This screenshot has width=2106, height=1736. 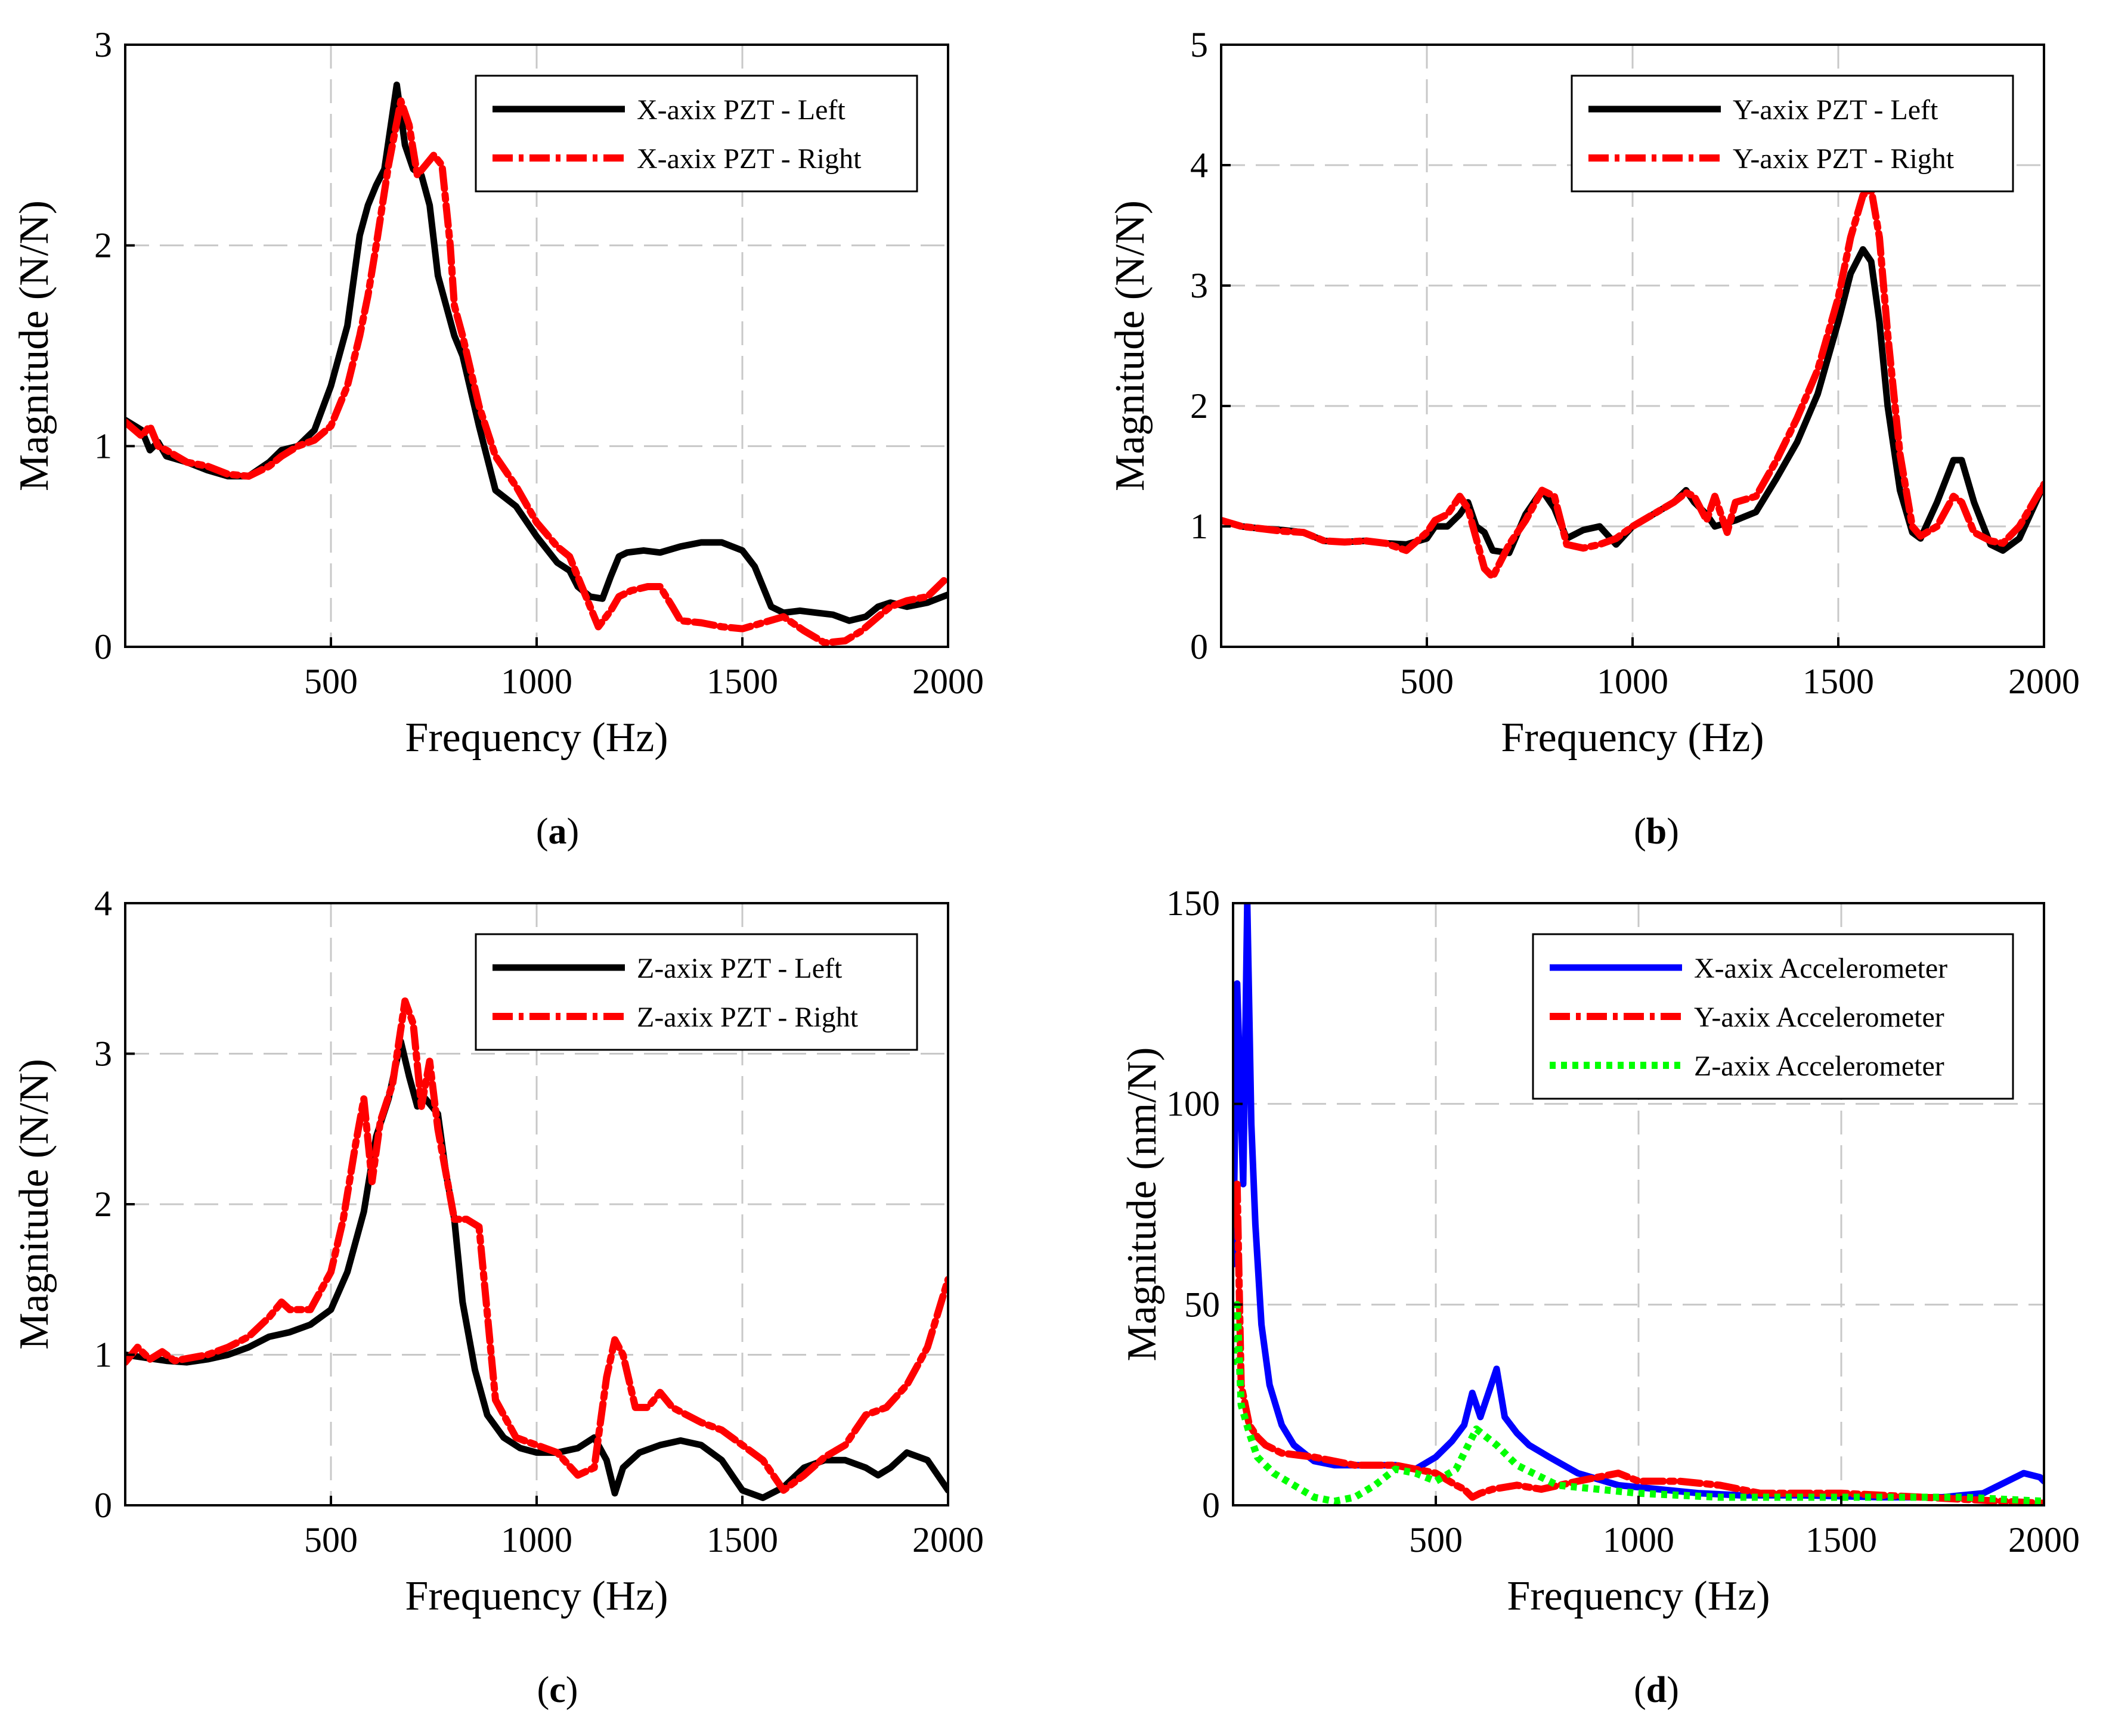 I want to click on legend: Y-axix PZT - Left Y-axix PZT - Right, so click(x=1793, y=134).